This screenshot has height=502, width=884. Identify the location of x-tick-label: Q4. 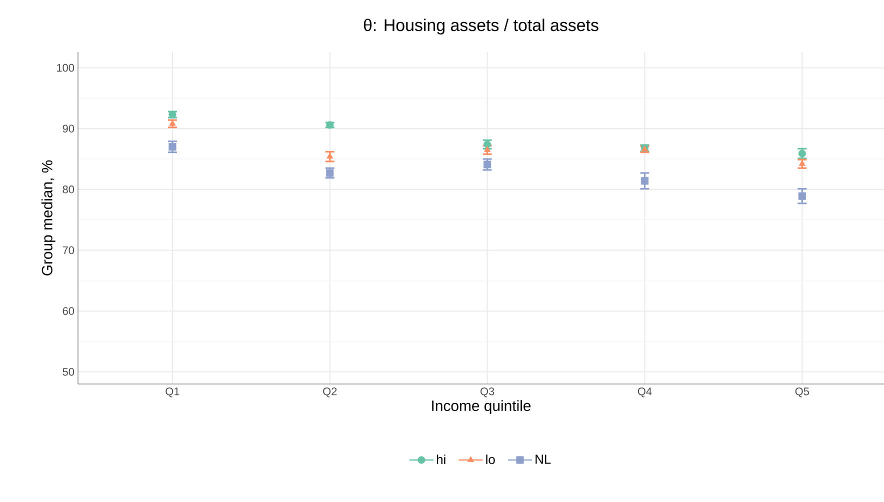
(645, 393).